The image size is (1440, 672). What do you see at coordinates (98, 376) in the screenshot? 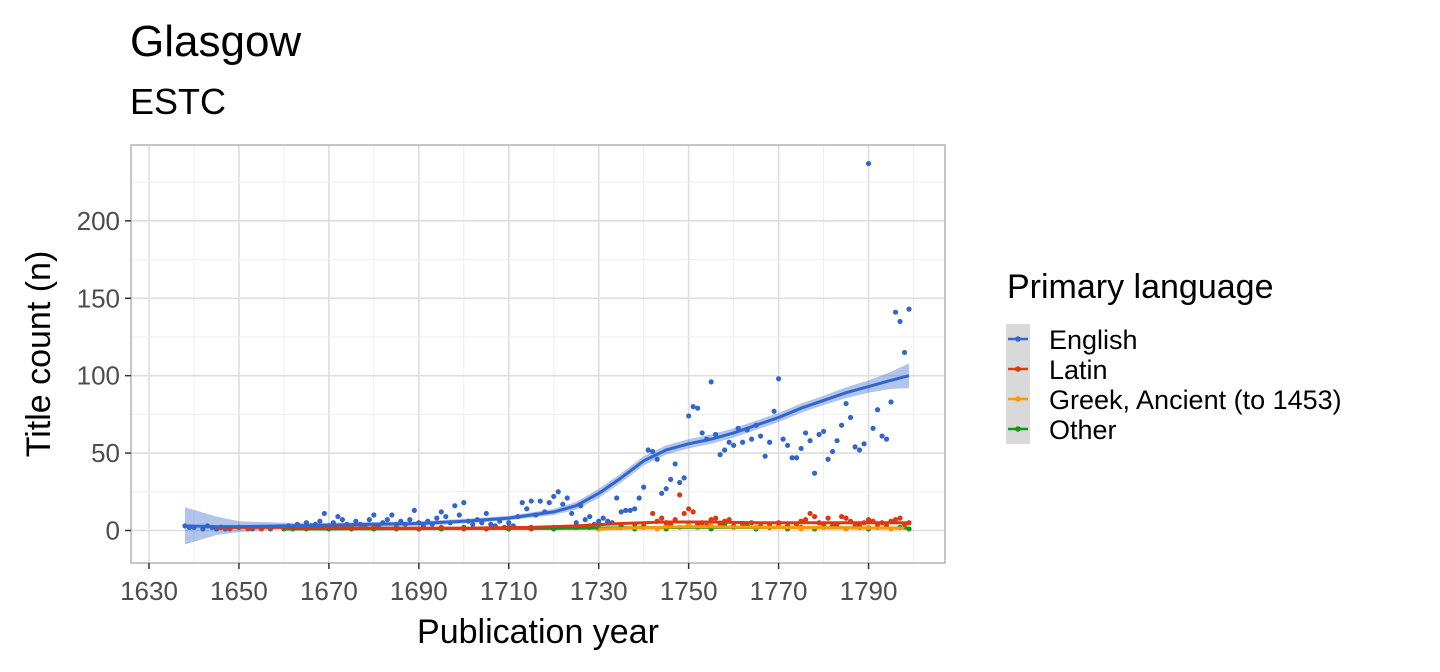
I see `y-tick-label: 100` at bounding box center [98, 376].